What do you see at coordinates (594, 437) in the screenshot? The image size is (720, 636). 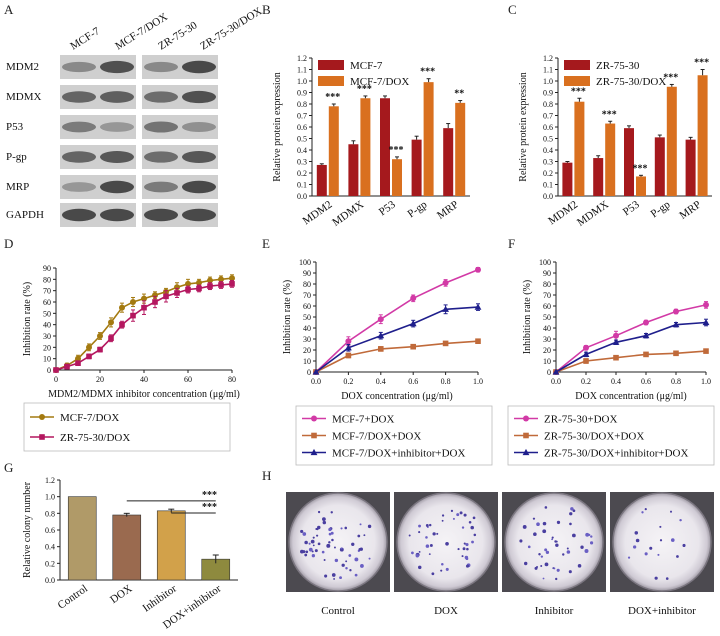 I see `legend-label: ZR-75-30/DOX+DOX` at bounding box center [594, 437].